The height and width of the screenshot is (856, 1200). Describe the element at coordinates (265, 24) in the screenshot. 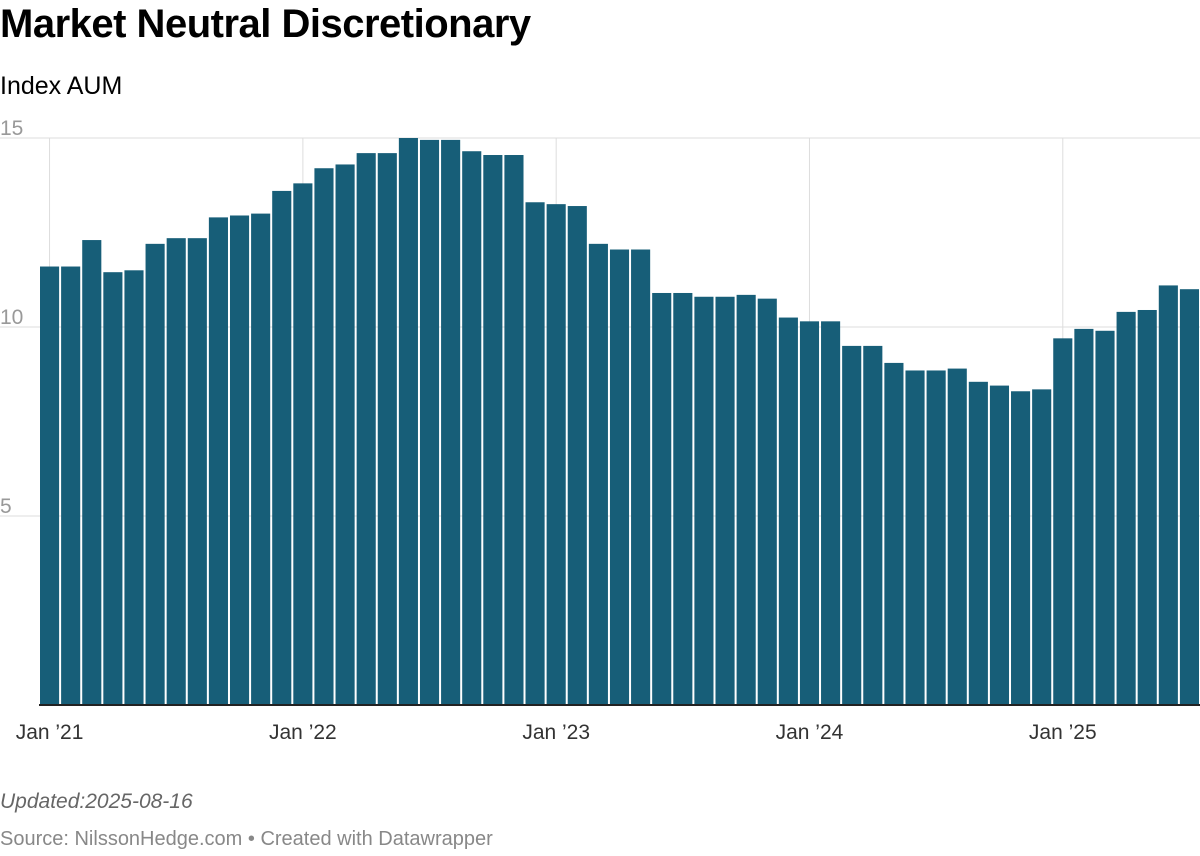

I see `page-title: Market Neutral Discretionary` at that location.